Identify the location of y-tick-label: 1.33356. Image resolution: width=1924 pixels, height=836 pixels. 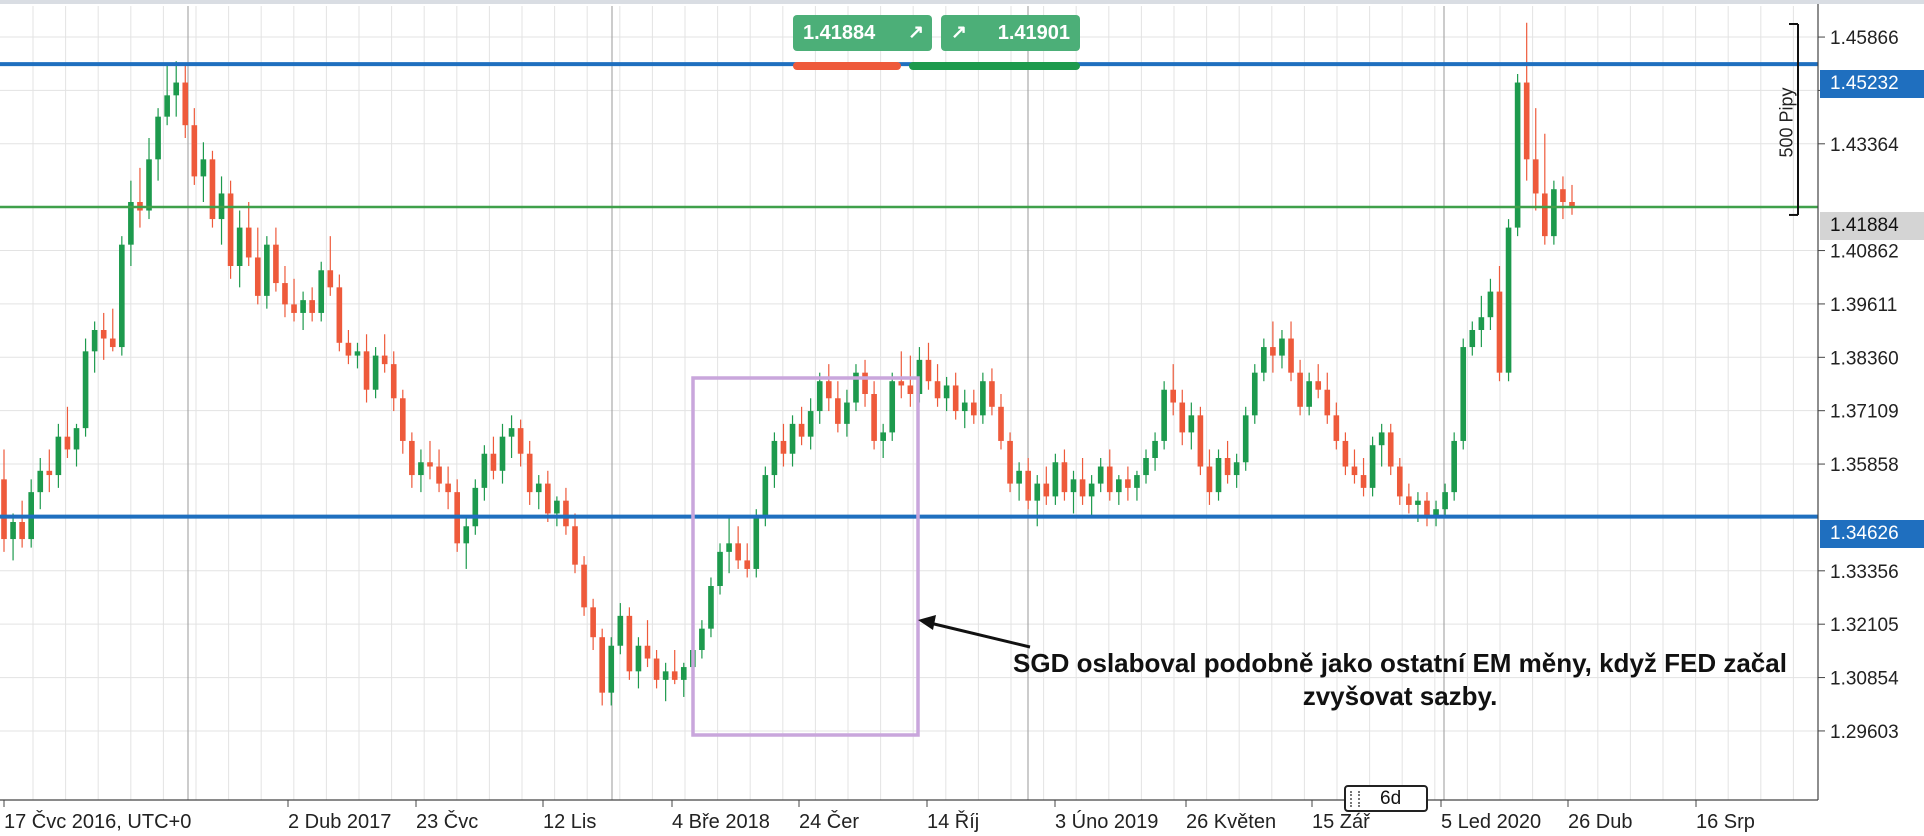
(1864, 572).